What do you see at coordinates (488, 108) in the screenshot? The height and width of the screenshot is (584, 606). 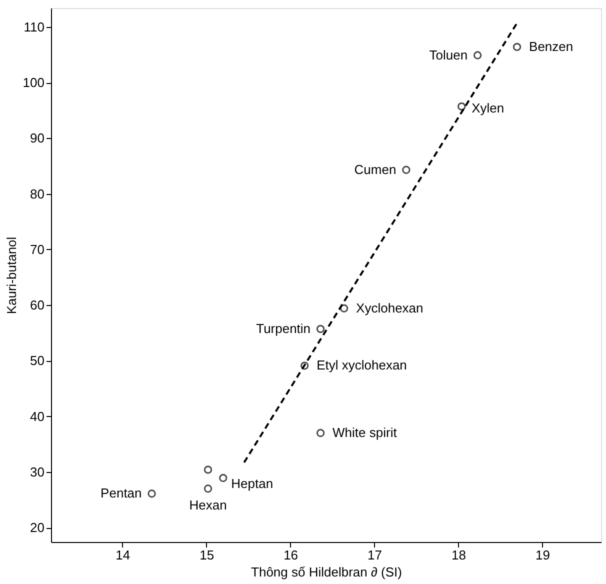 I see `annotation: Xylen` at bounding box center [488, 108].